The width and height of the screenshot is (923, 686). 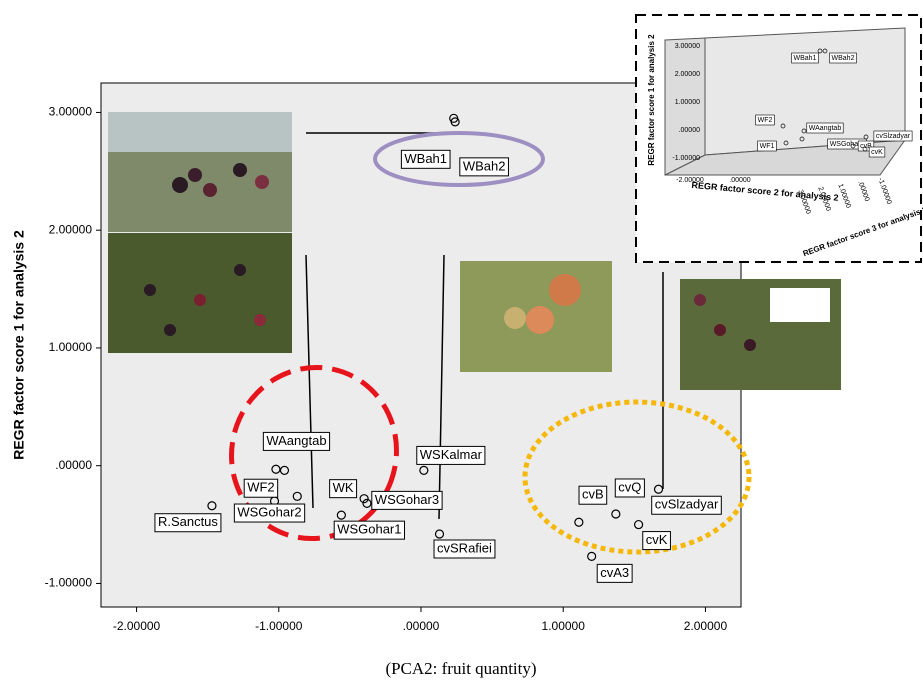 I want to click on inset-point-label: WAangtab, so click(x=825, y=128).